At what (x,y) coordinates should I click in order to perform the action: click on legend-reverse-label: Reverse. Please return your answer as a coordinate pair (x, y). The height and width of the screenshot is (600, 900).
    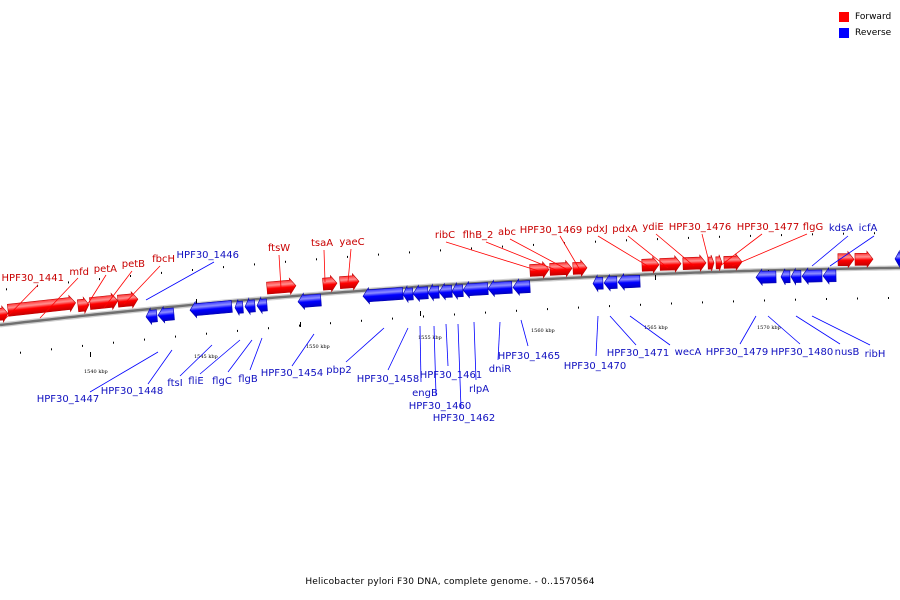
    Looking at the image, I should click on (873, 33).